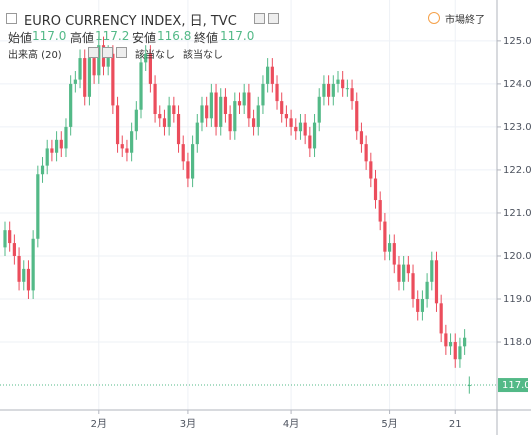 The image size is (531, 435). Describe the element at coordinates (259, 18) in the screenshot. I see `settings-icon` at that location.